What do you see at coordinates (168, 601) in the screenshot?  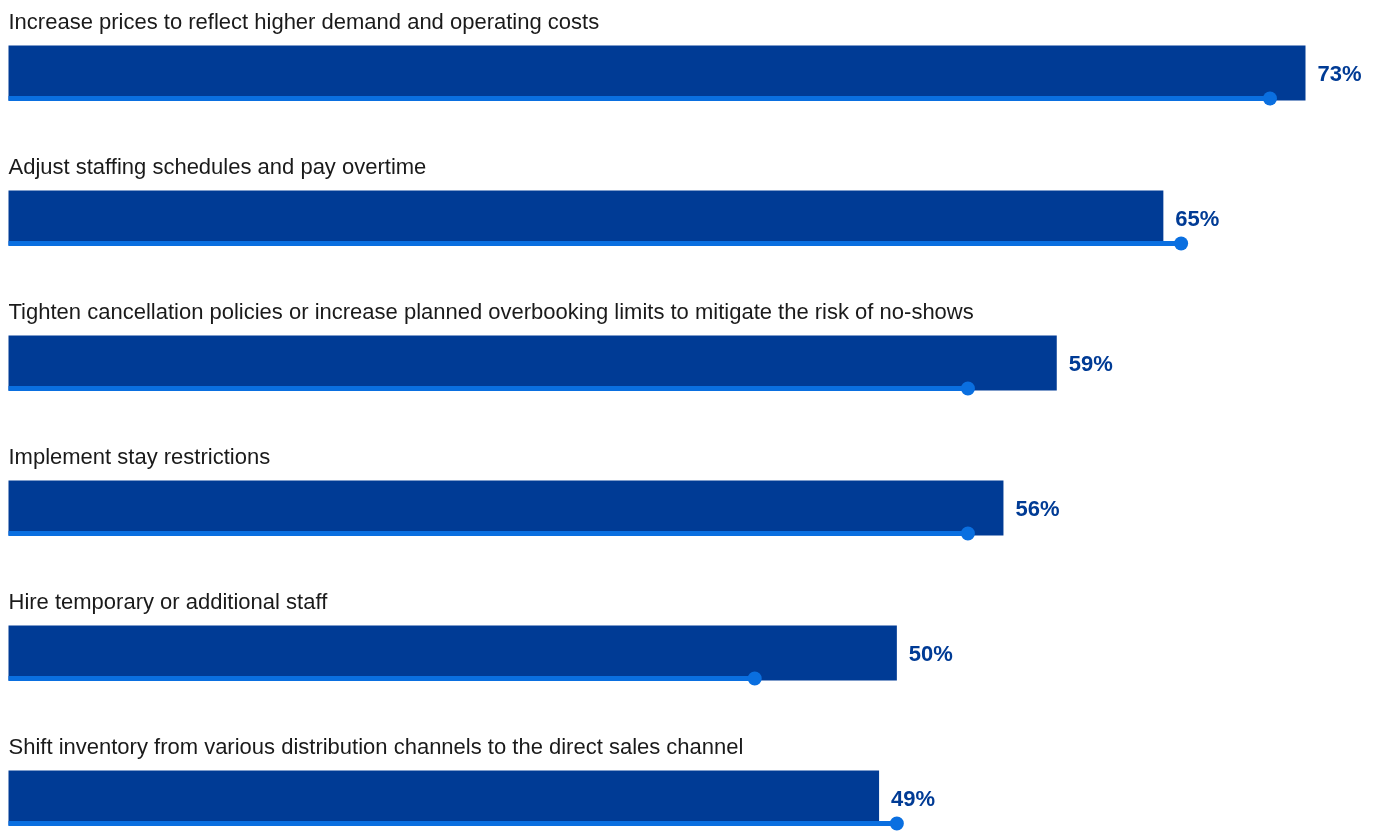 I see `y-tick-label: Hire temporary or additional staff` at bounding box center [168, 601].